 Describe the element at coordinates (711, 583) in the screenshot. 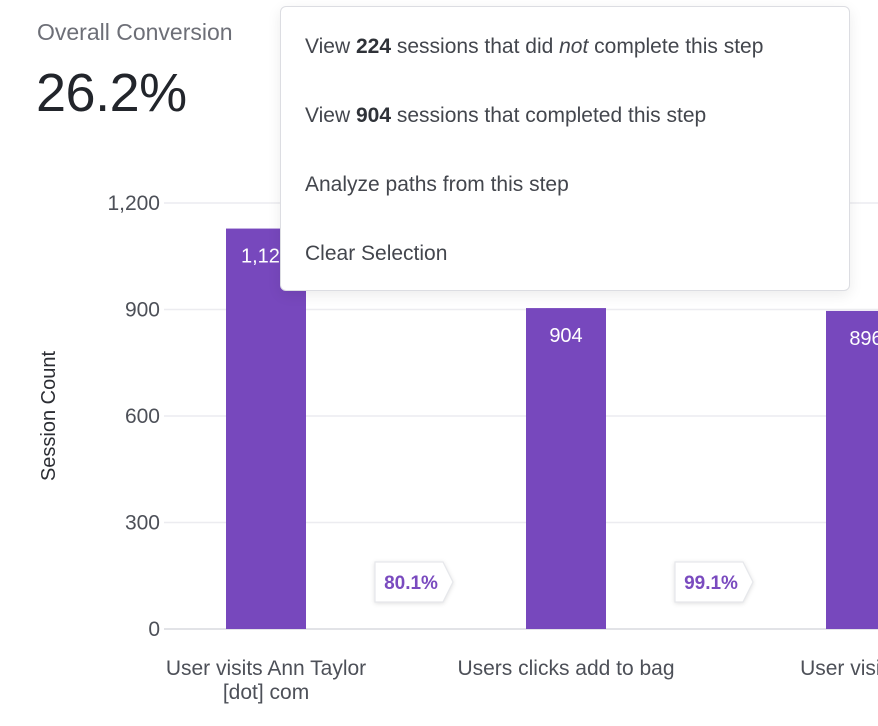

I see `step-conversion-rate: 99.1%` at that location.